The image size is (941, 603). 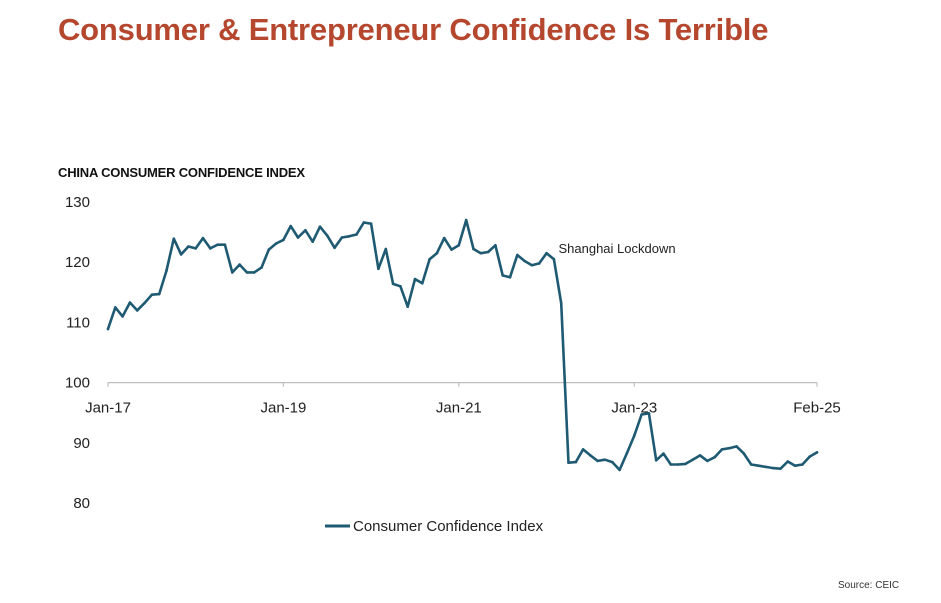 I want to click on x-tick-label: Jan-17, so click(x=108, y=408).